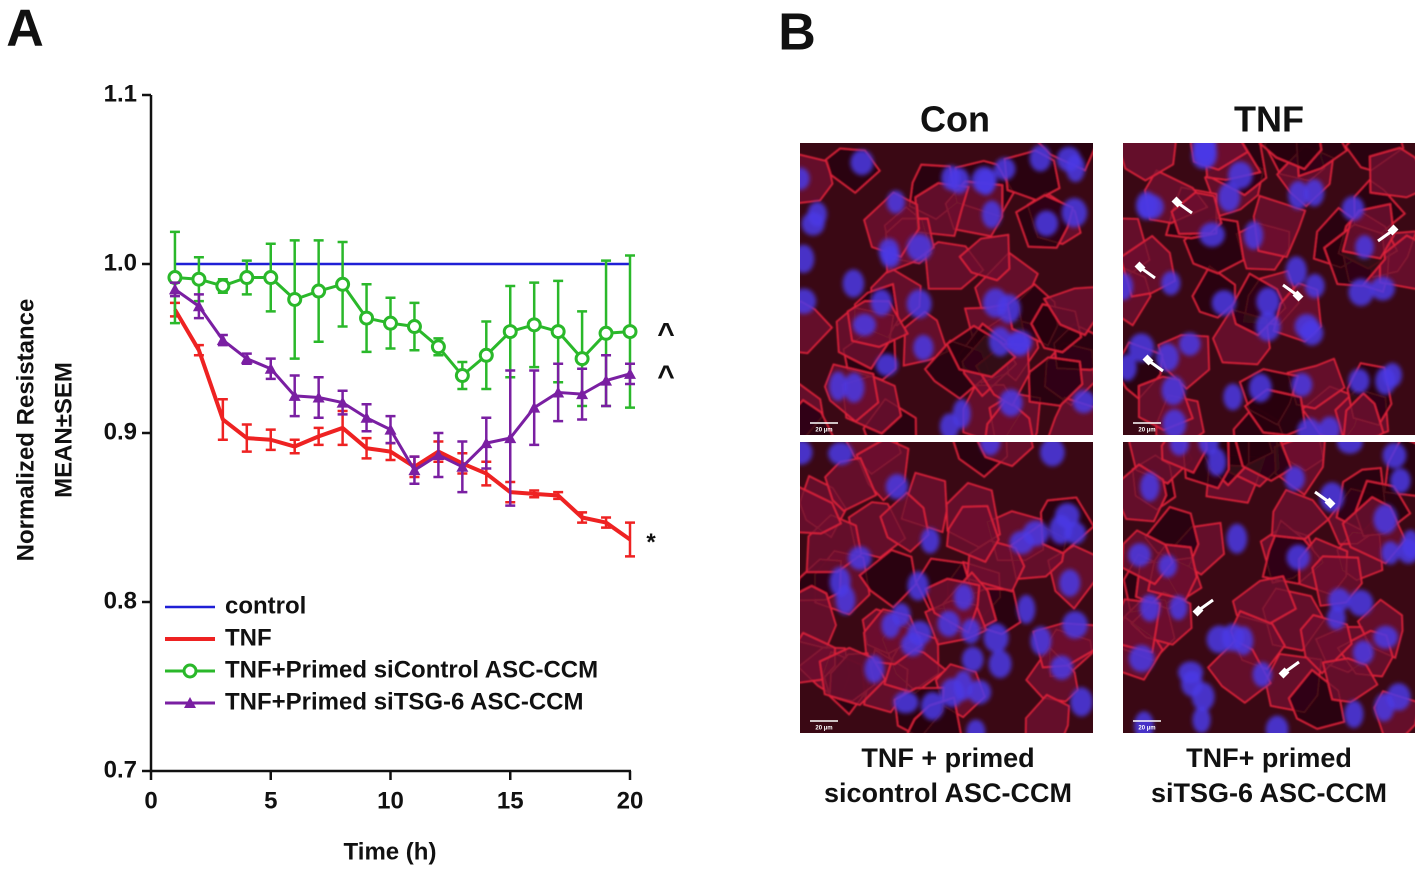 The height and width of the screenshot is (877, 1418). I want to click on x-tick-label: 10, so click(390, 800).